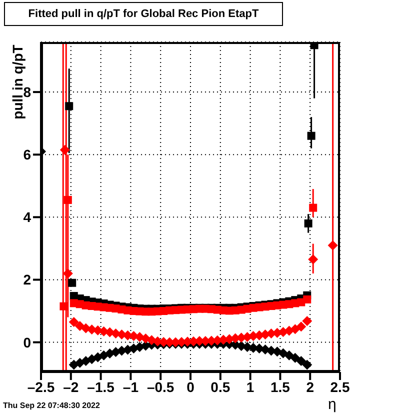 The image size is (400, 414). I want to click on y-axis-title: pull in q/pT, so click(17, 82).